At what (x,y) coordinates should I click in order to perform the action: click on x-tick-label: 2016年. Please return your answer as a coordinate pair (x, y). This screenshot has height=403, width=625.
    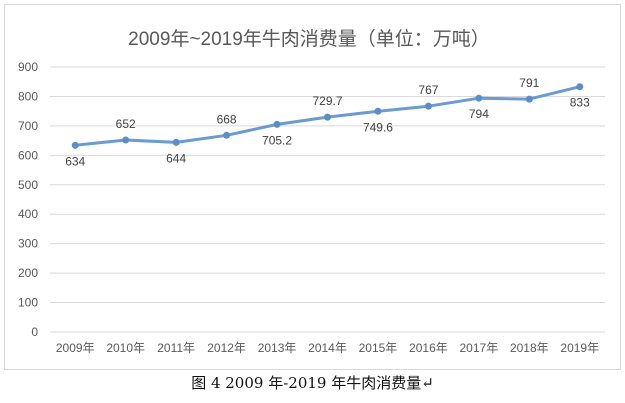
    Looking at the image, I should click on (428, 348).